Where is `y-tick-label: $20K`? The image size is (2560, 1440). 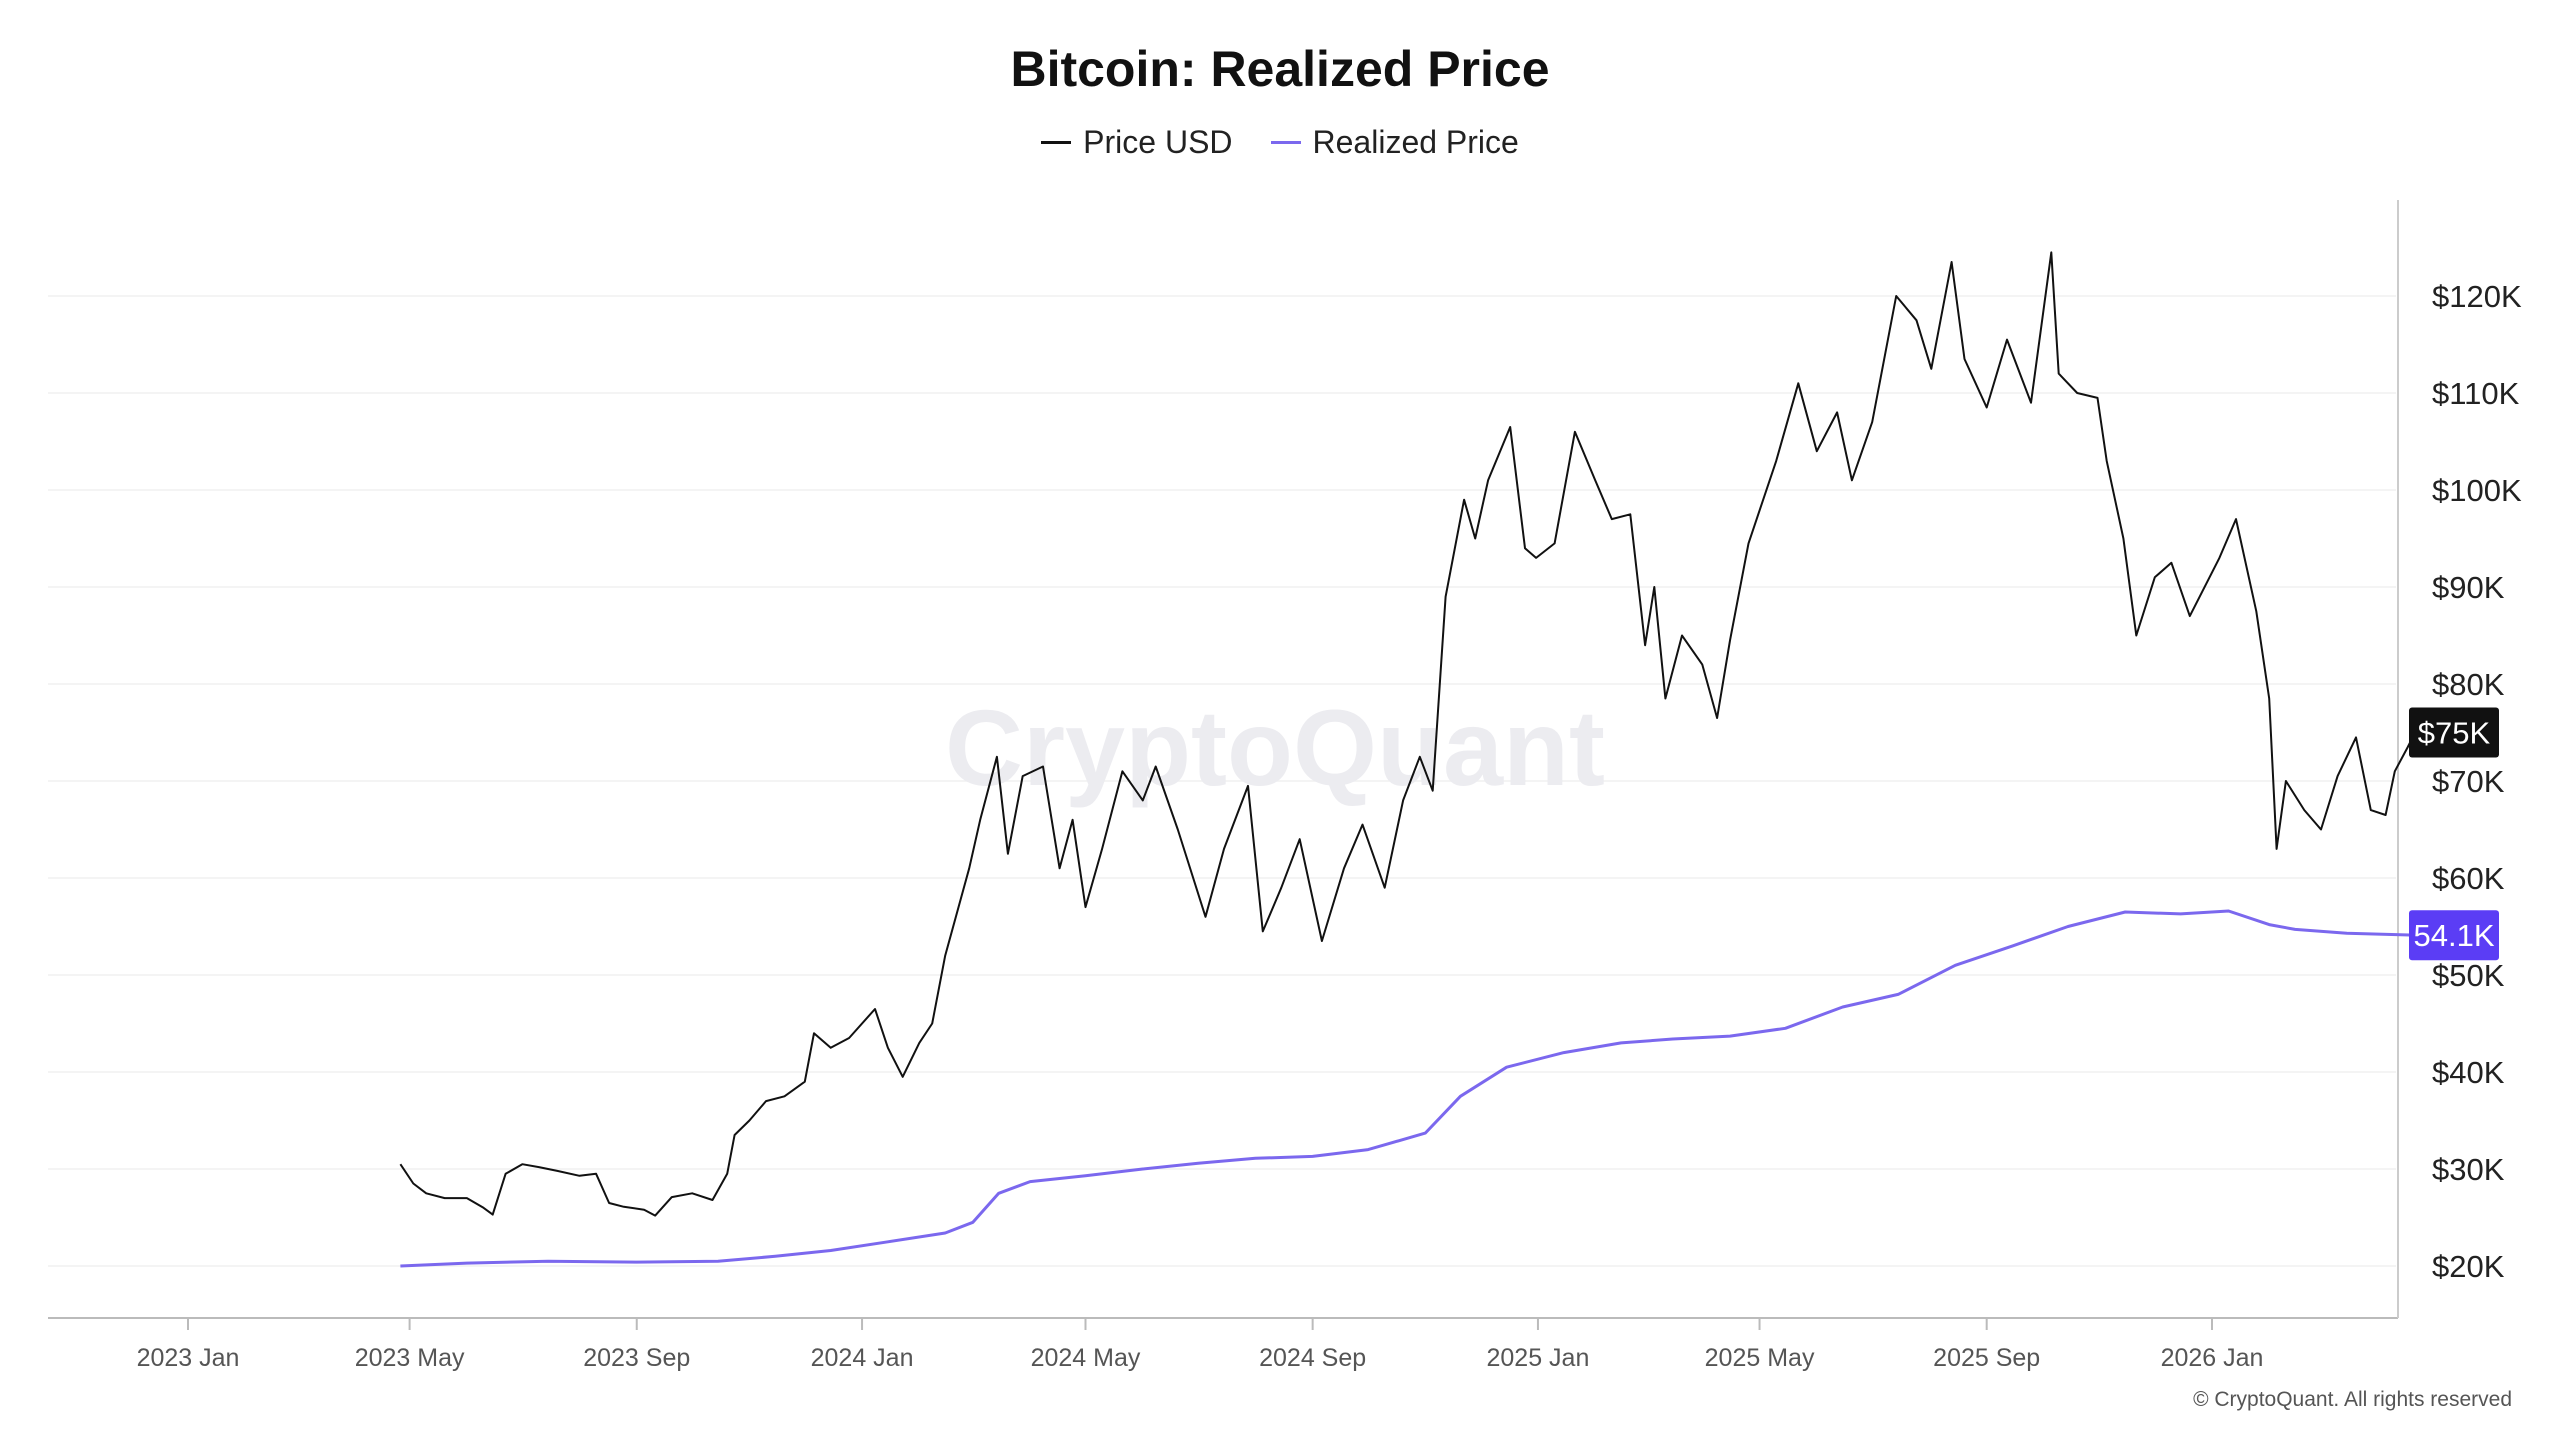
y-tick-label: $20K is located at coordinates (2468, 1266).